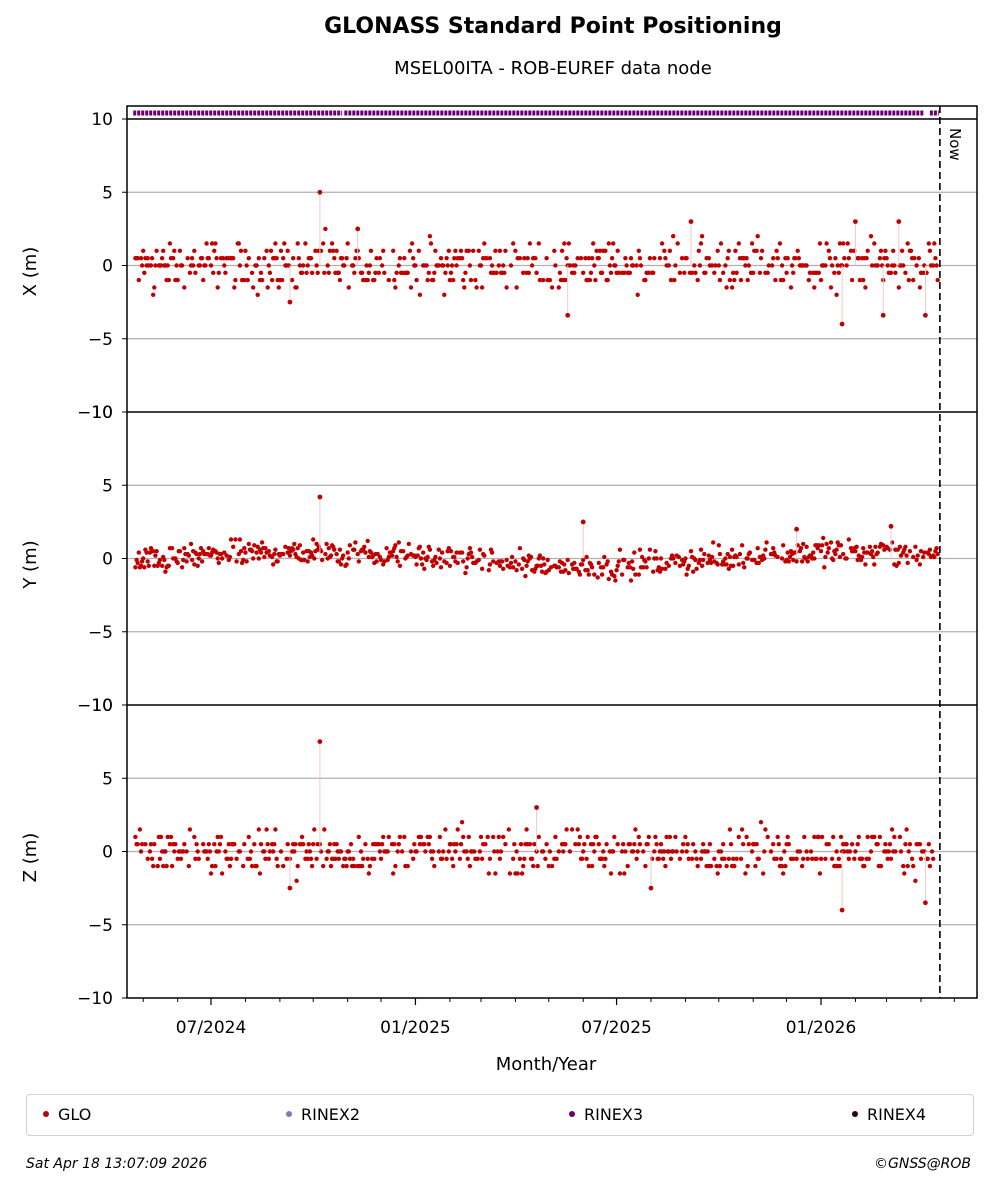  What do you see at coordinates (821, 1028) in the screenshot?
I see `x-tick-label: 01/2026` at bounding box center [821, 1028].